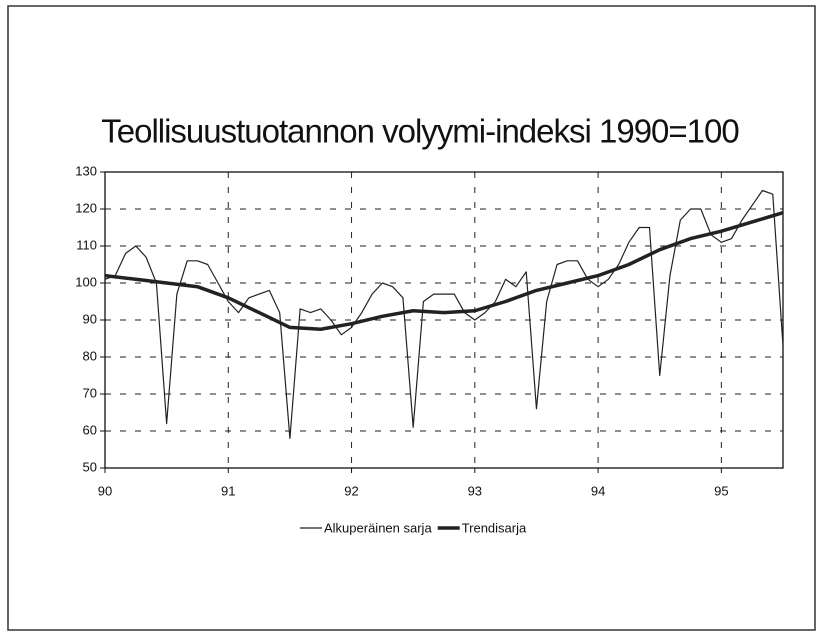 This screenshot has width=825, height=638. Describe the element at coordinates (90, 392) in the screenshot. I see `y-tick-label: 70` at that location.